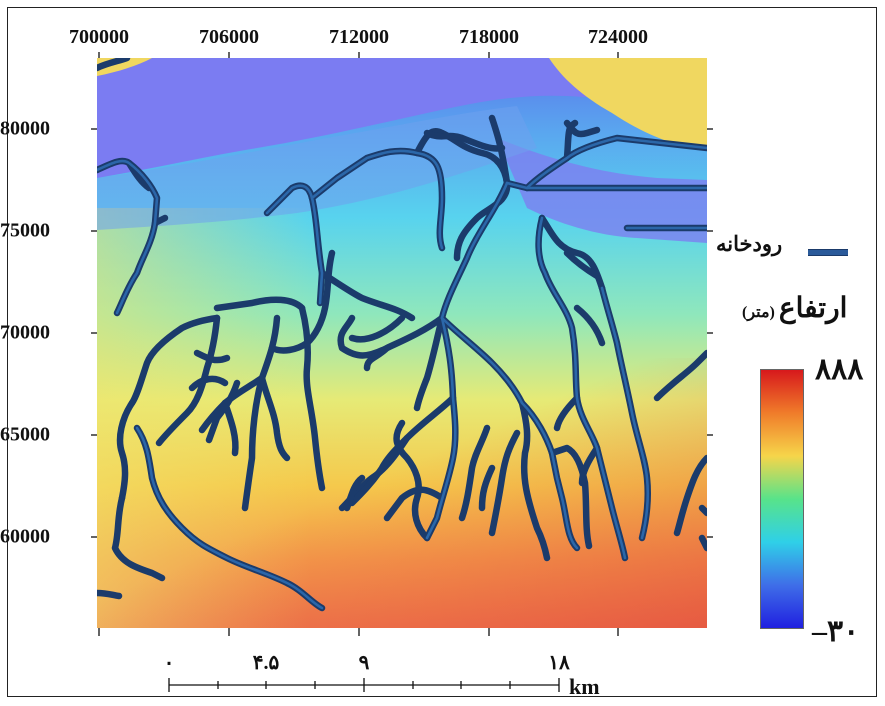  Describe the element at coordinates (839, 369) in the screenshot. I see `colorbar-max-label: ۸۸۸` at that location.